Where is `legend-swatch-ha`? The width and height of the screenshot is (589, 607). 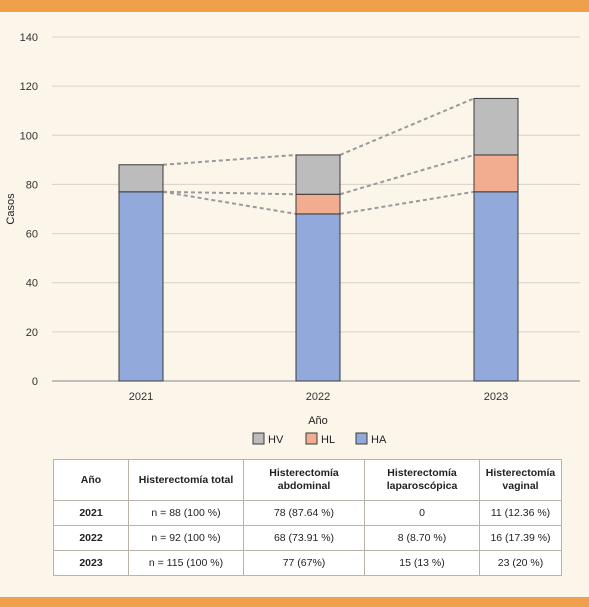 legend-swatch-ha is located at coordinates (361, 438).